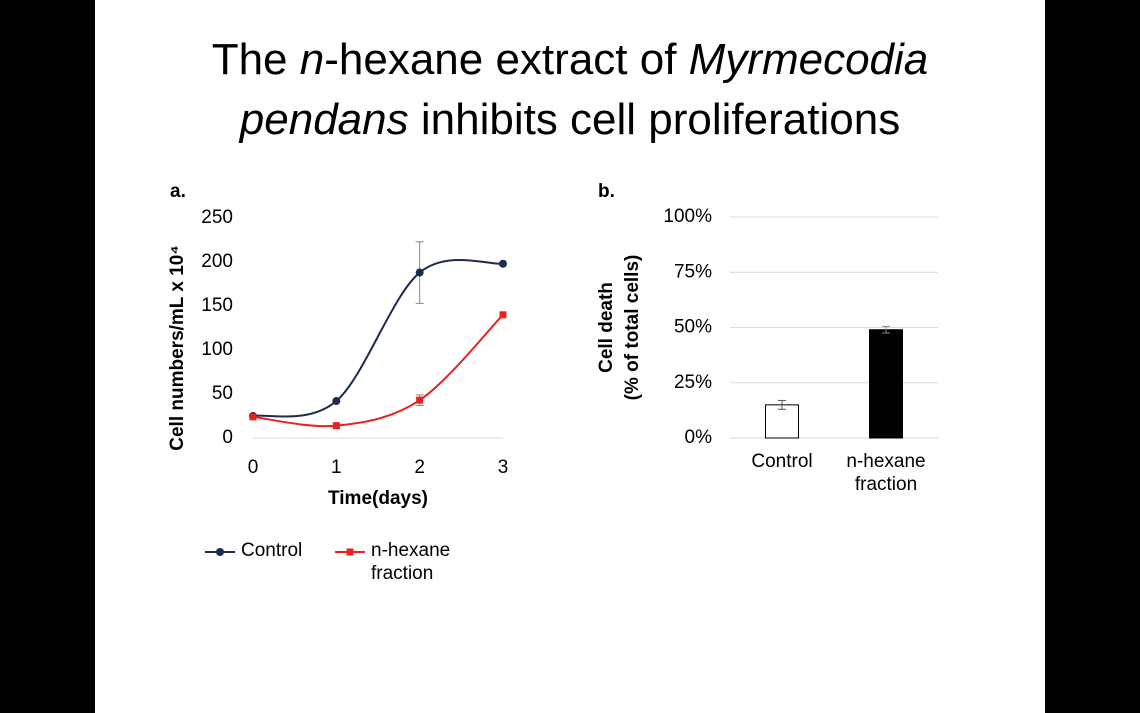 The width and height of the screenshot is (1140, 713). I want to click on title-segment: inhibits cell proliferations, so click(654, 119).